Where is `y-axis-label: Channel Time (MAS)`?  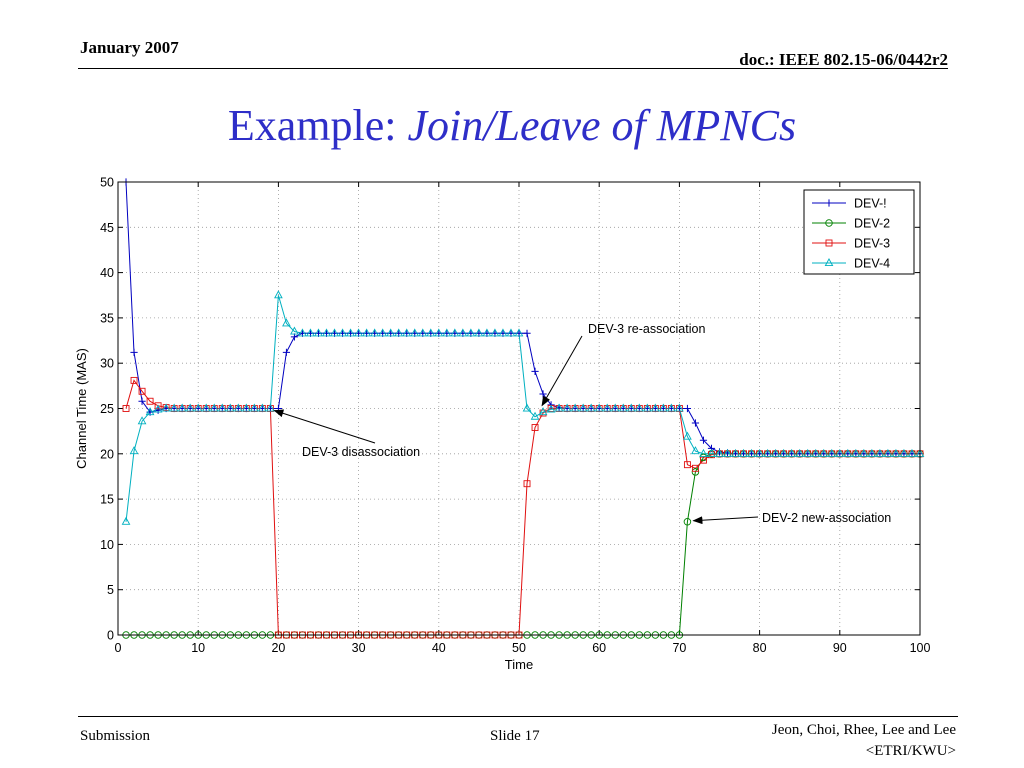 y-axis-label: Channel Time (MAS) is located at coordinates (81, 408).